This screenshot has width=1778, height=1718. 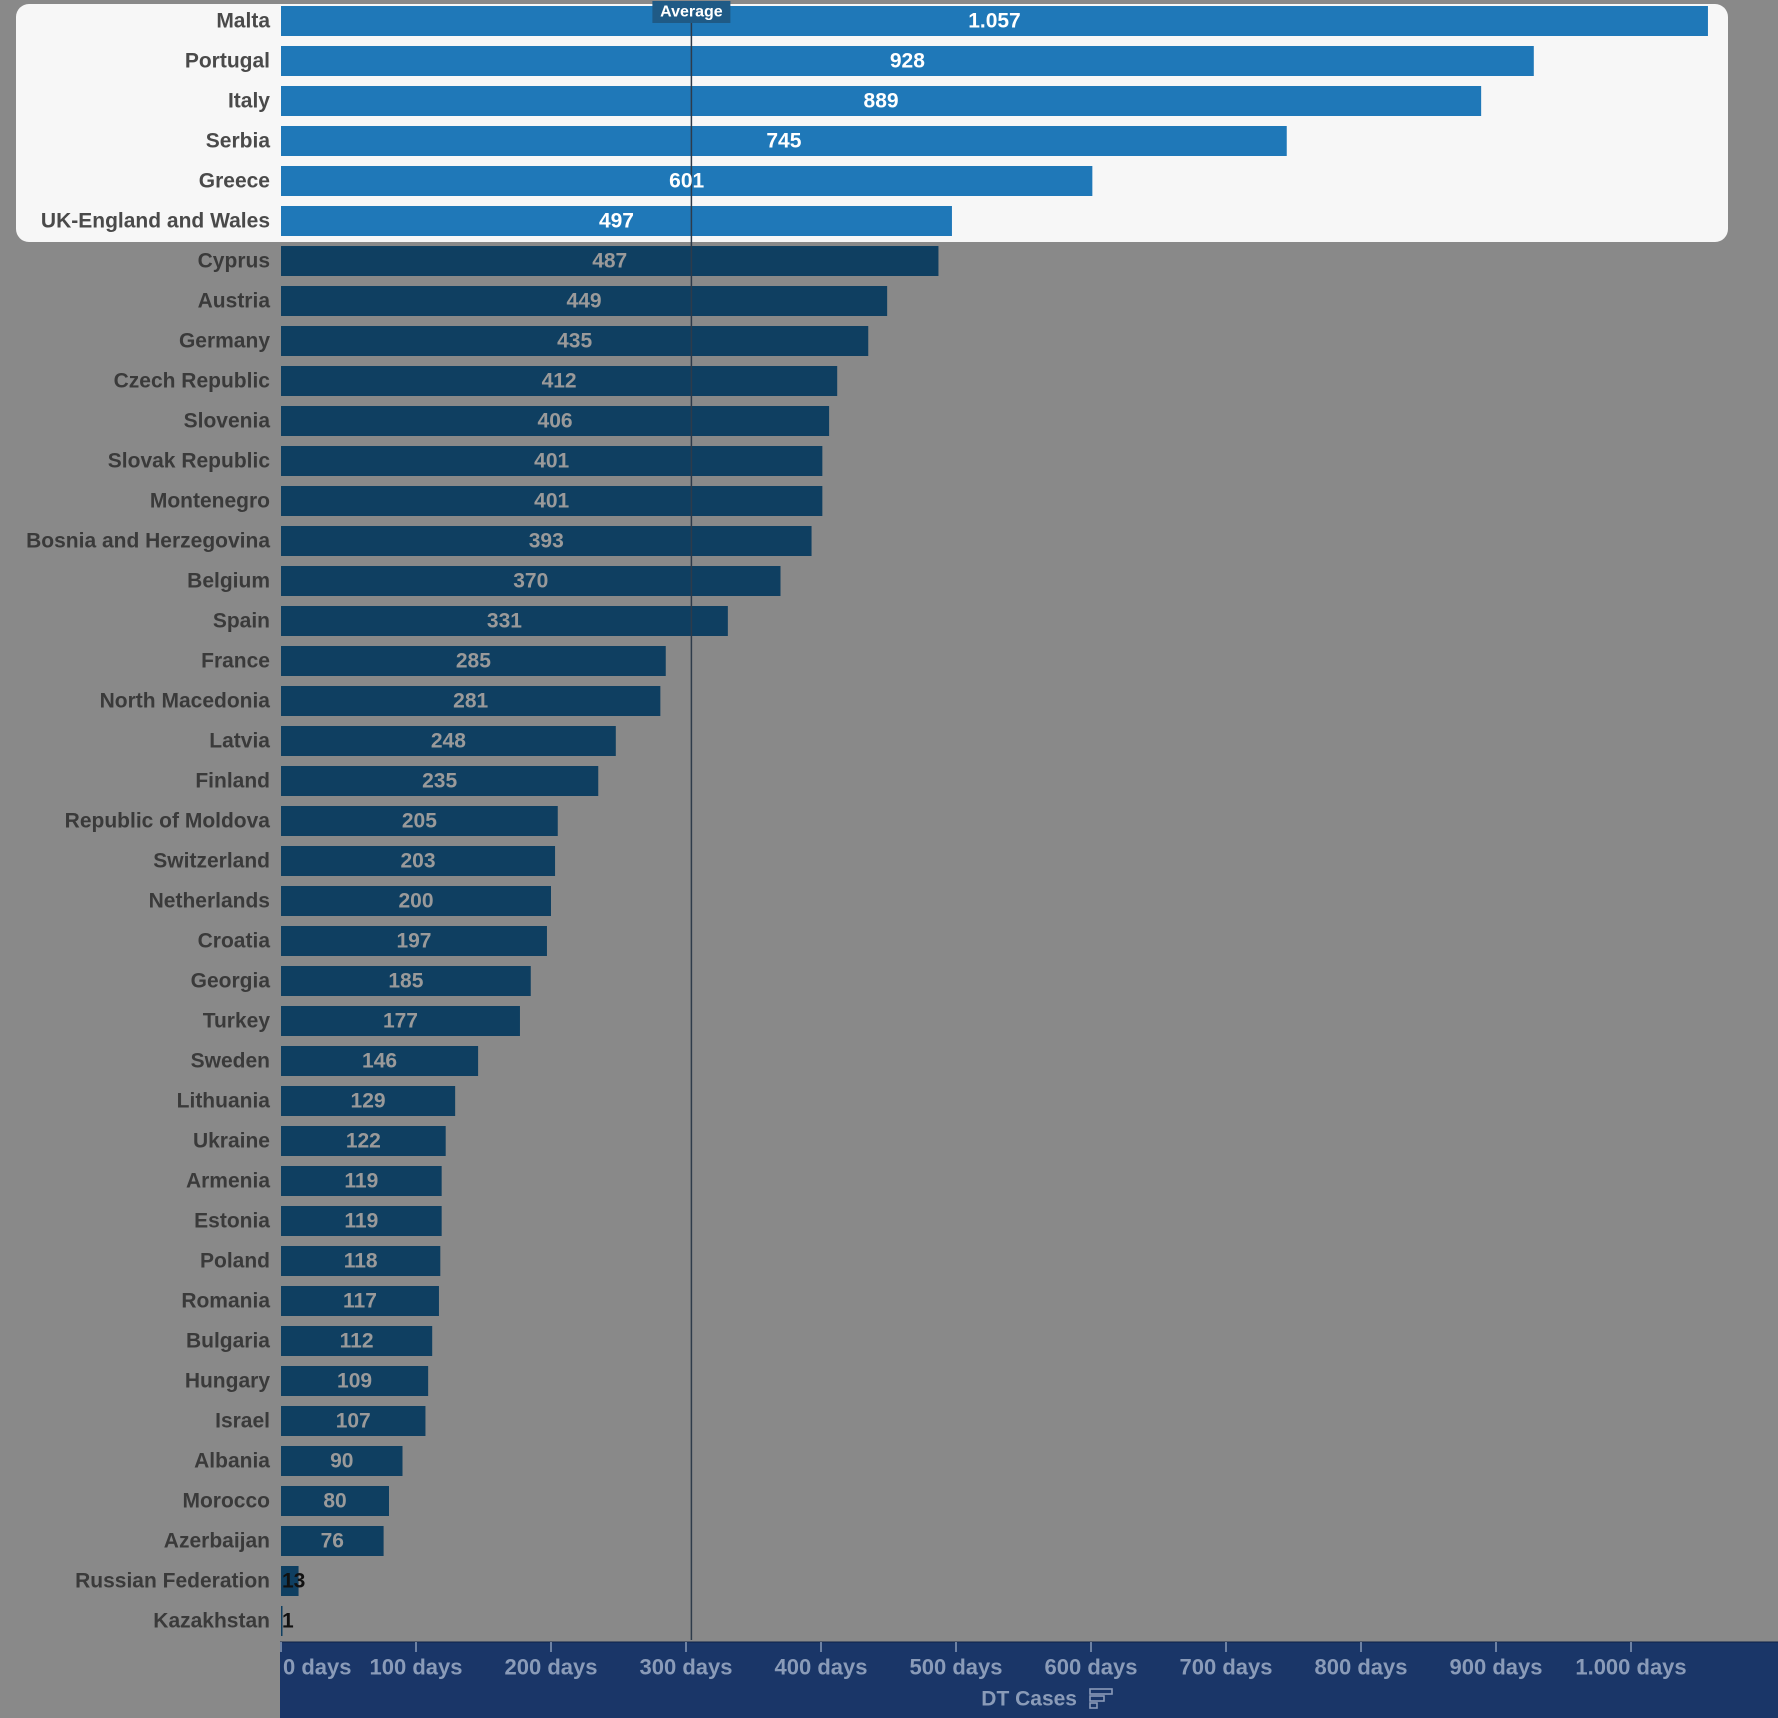 What do you see at coordinates (234, 261) in the screenshot?
I see `category-label: Cyprus` at bounding box center [234, 261].